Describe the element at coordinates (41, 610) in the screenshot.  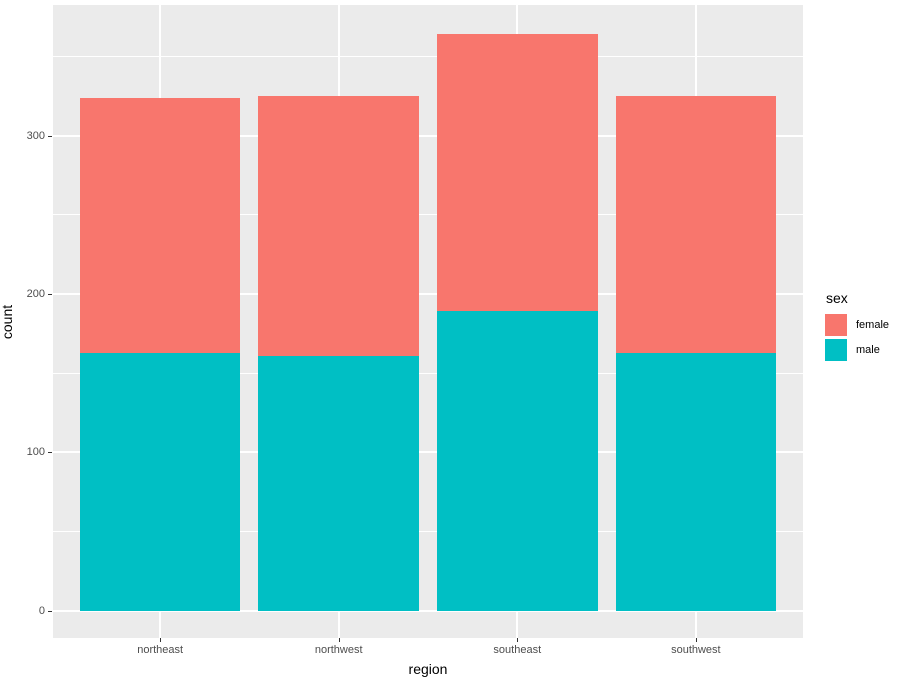
I see `y-tick-label: 0` at that location.